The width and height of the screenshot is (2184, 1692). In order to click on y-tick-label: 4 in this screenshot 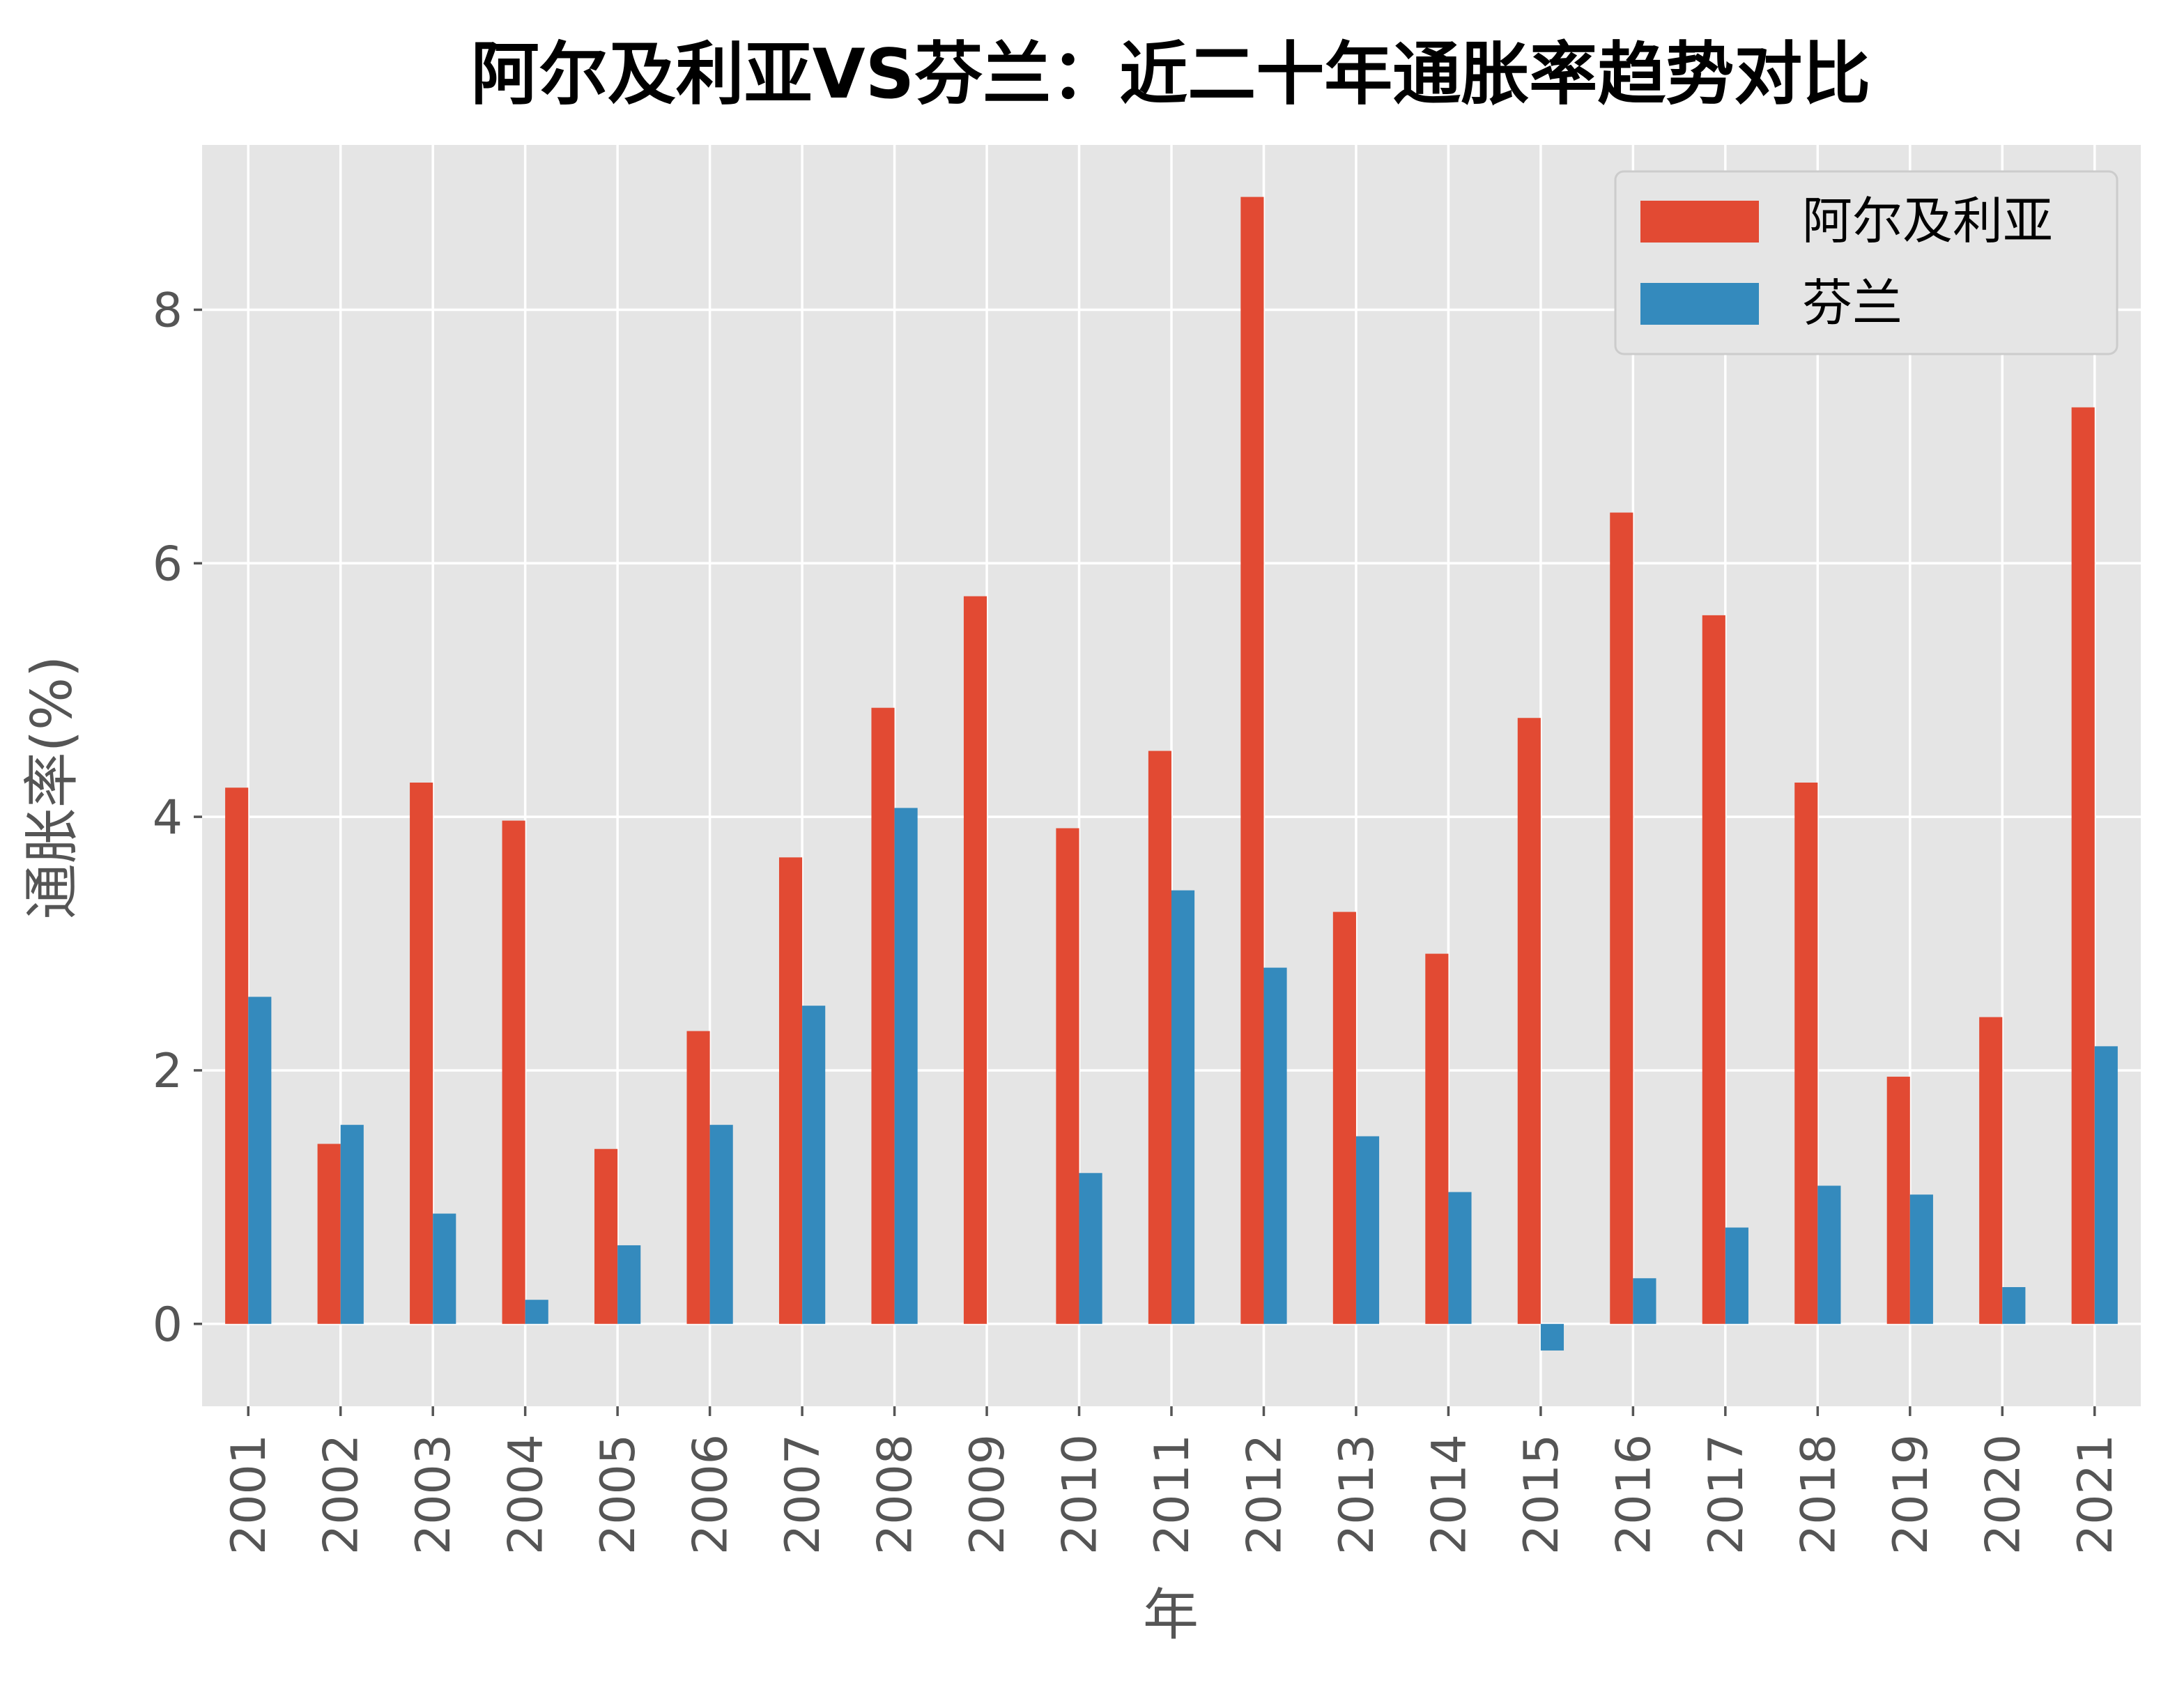, I will do `click(168, 817)`.